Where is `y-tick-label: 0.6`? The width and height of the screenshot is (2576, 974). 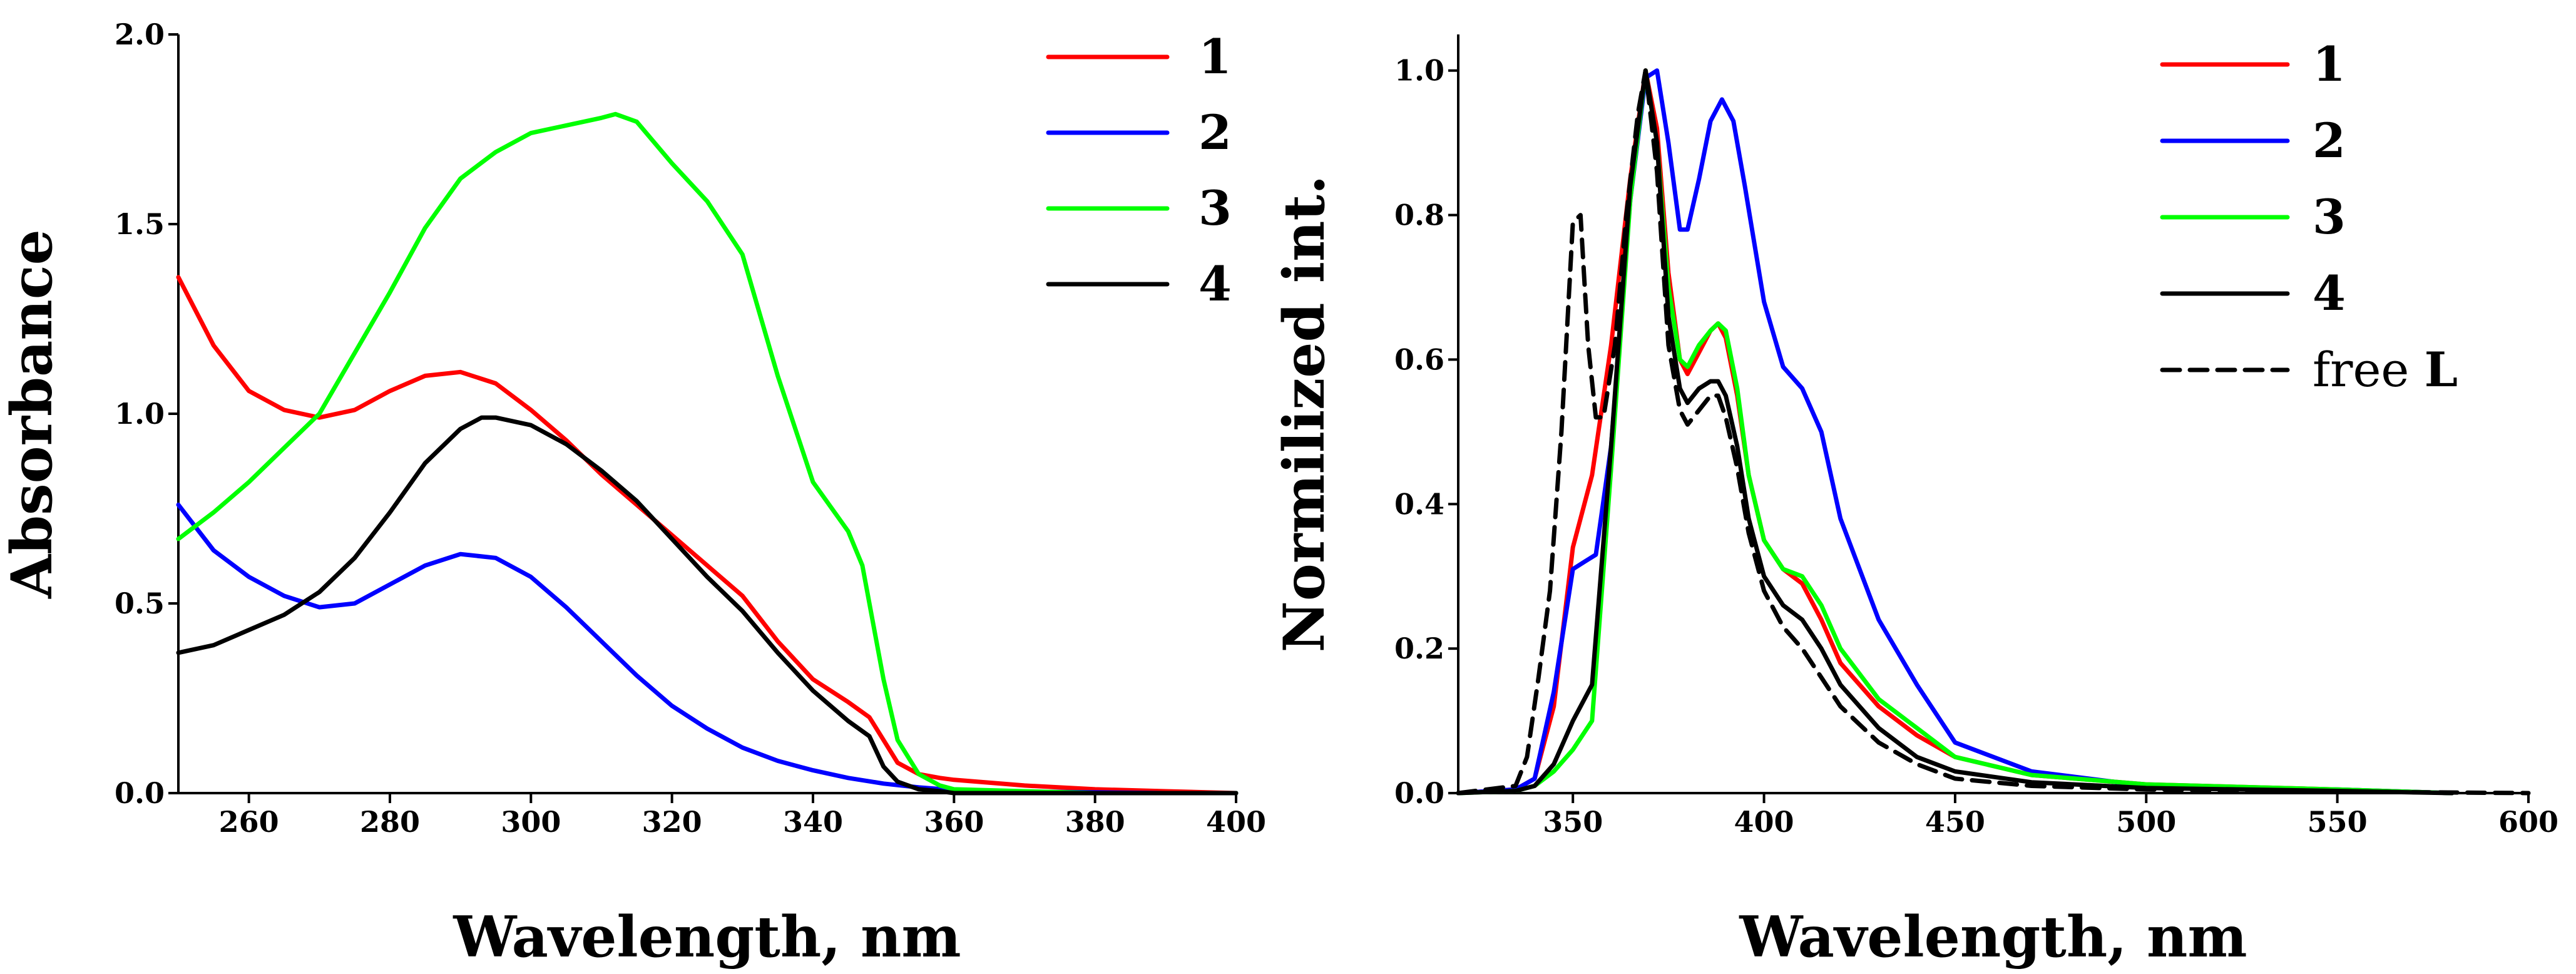 y-tick-label: 0.6 is located at coordinates (1419, 359).